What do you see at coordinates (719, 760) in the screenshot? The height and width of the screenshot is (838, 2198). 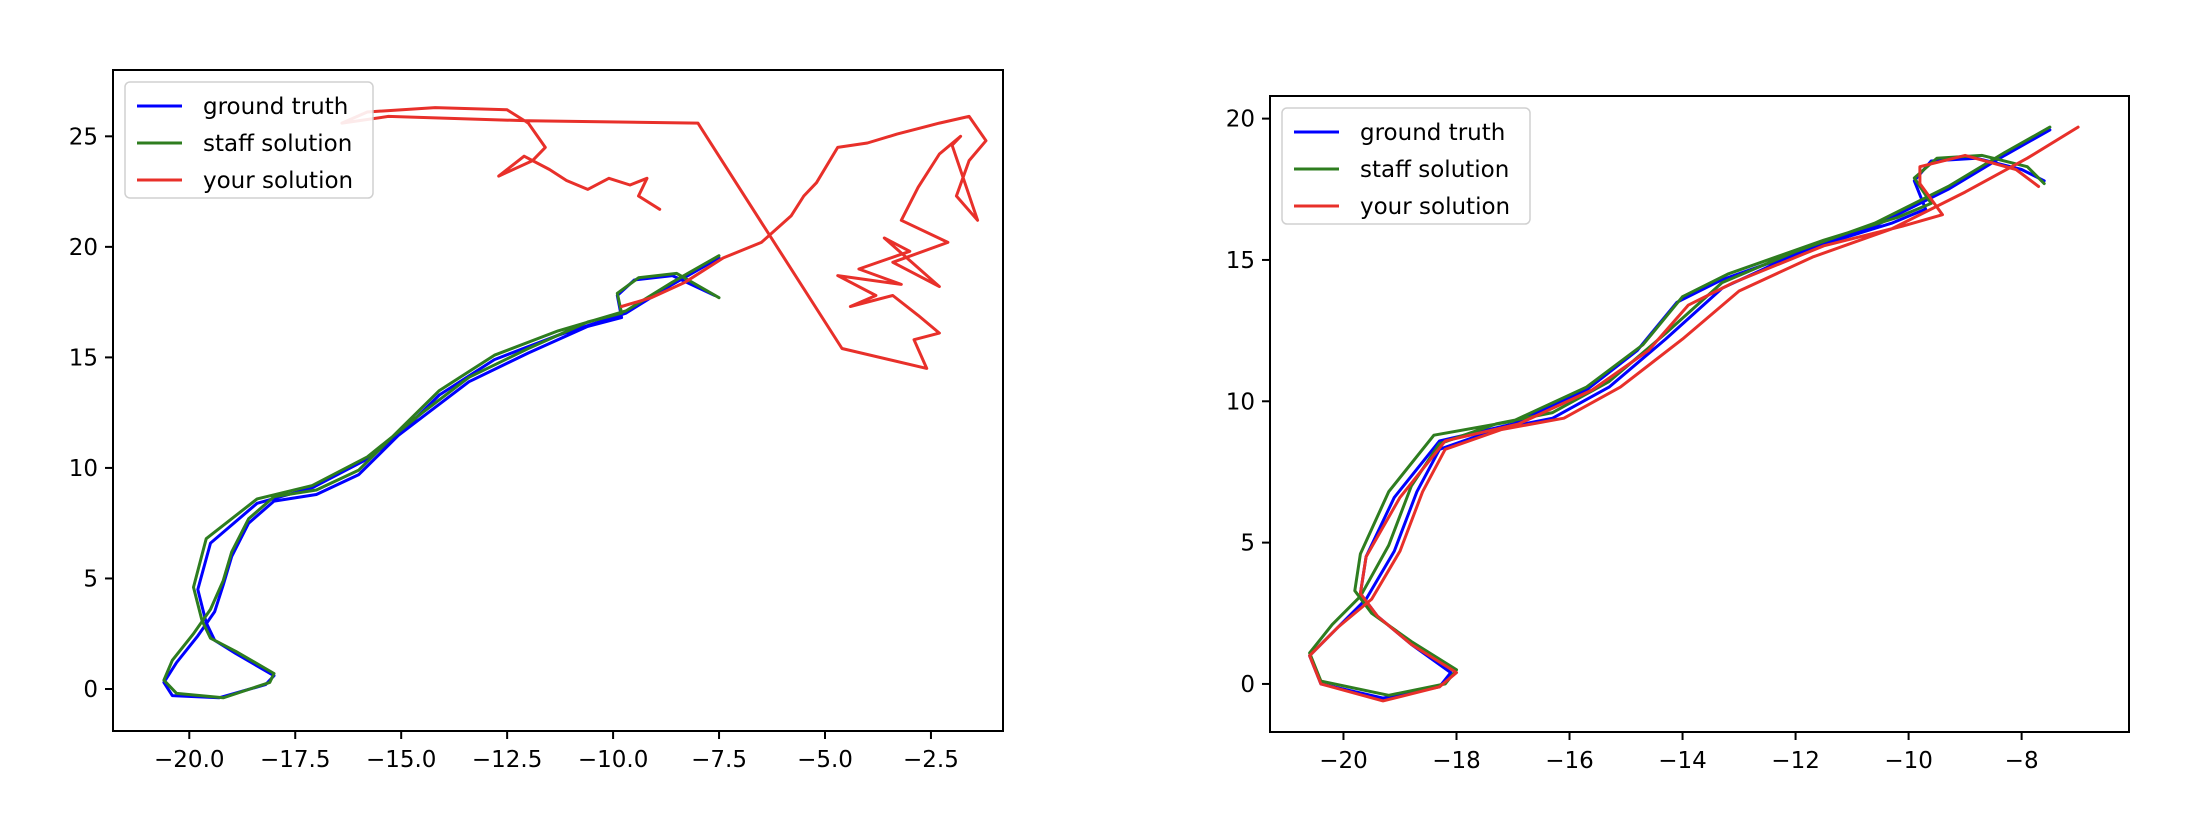 I see `x-tick-label: −7.5` at bounding box center [719, 760].